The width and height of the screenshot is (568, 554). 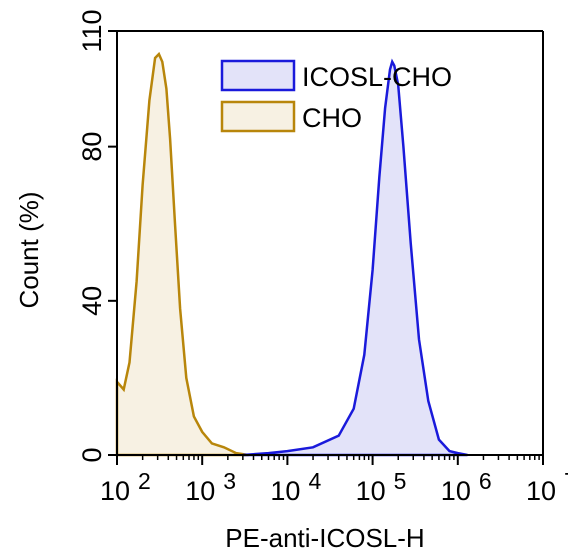 What do you see at coordinates (334, 480) in the screenshot?
I see `x-axis-ticks: 102 103 104 105 106 107` at bounding box center [334, 480].